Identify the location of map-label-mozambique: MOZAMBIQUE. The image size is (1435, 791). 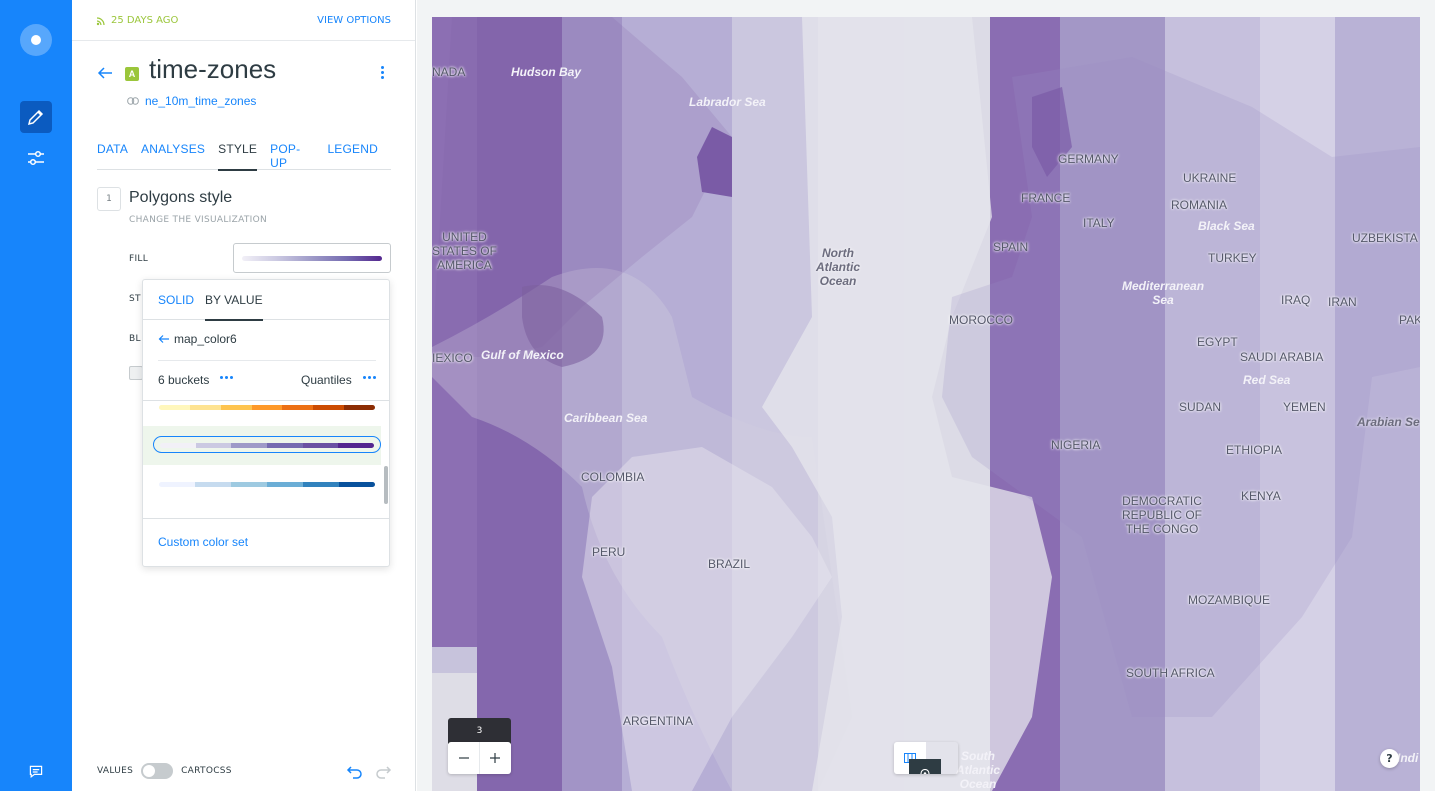
(1229, 600).